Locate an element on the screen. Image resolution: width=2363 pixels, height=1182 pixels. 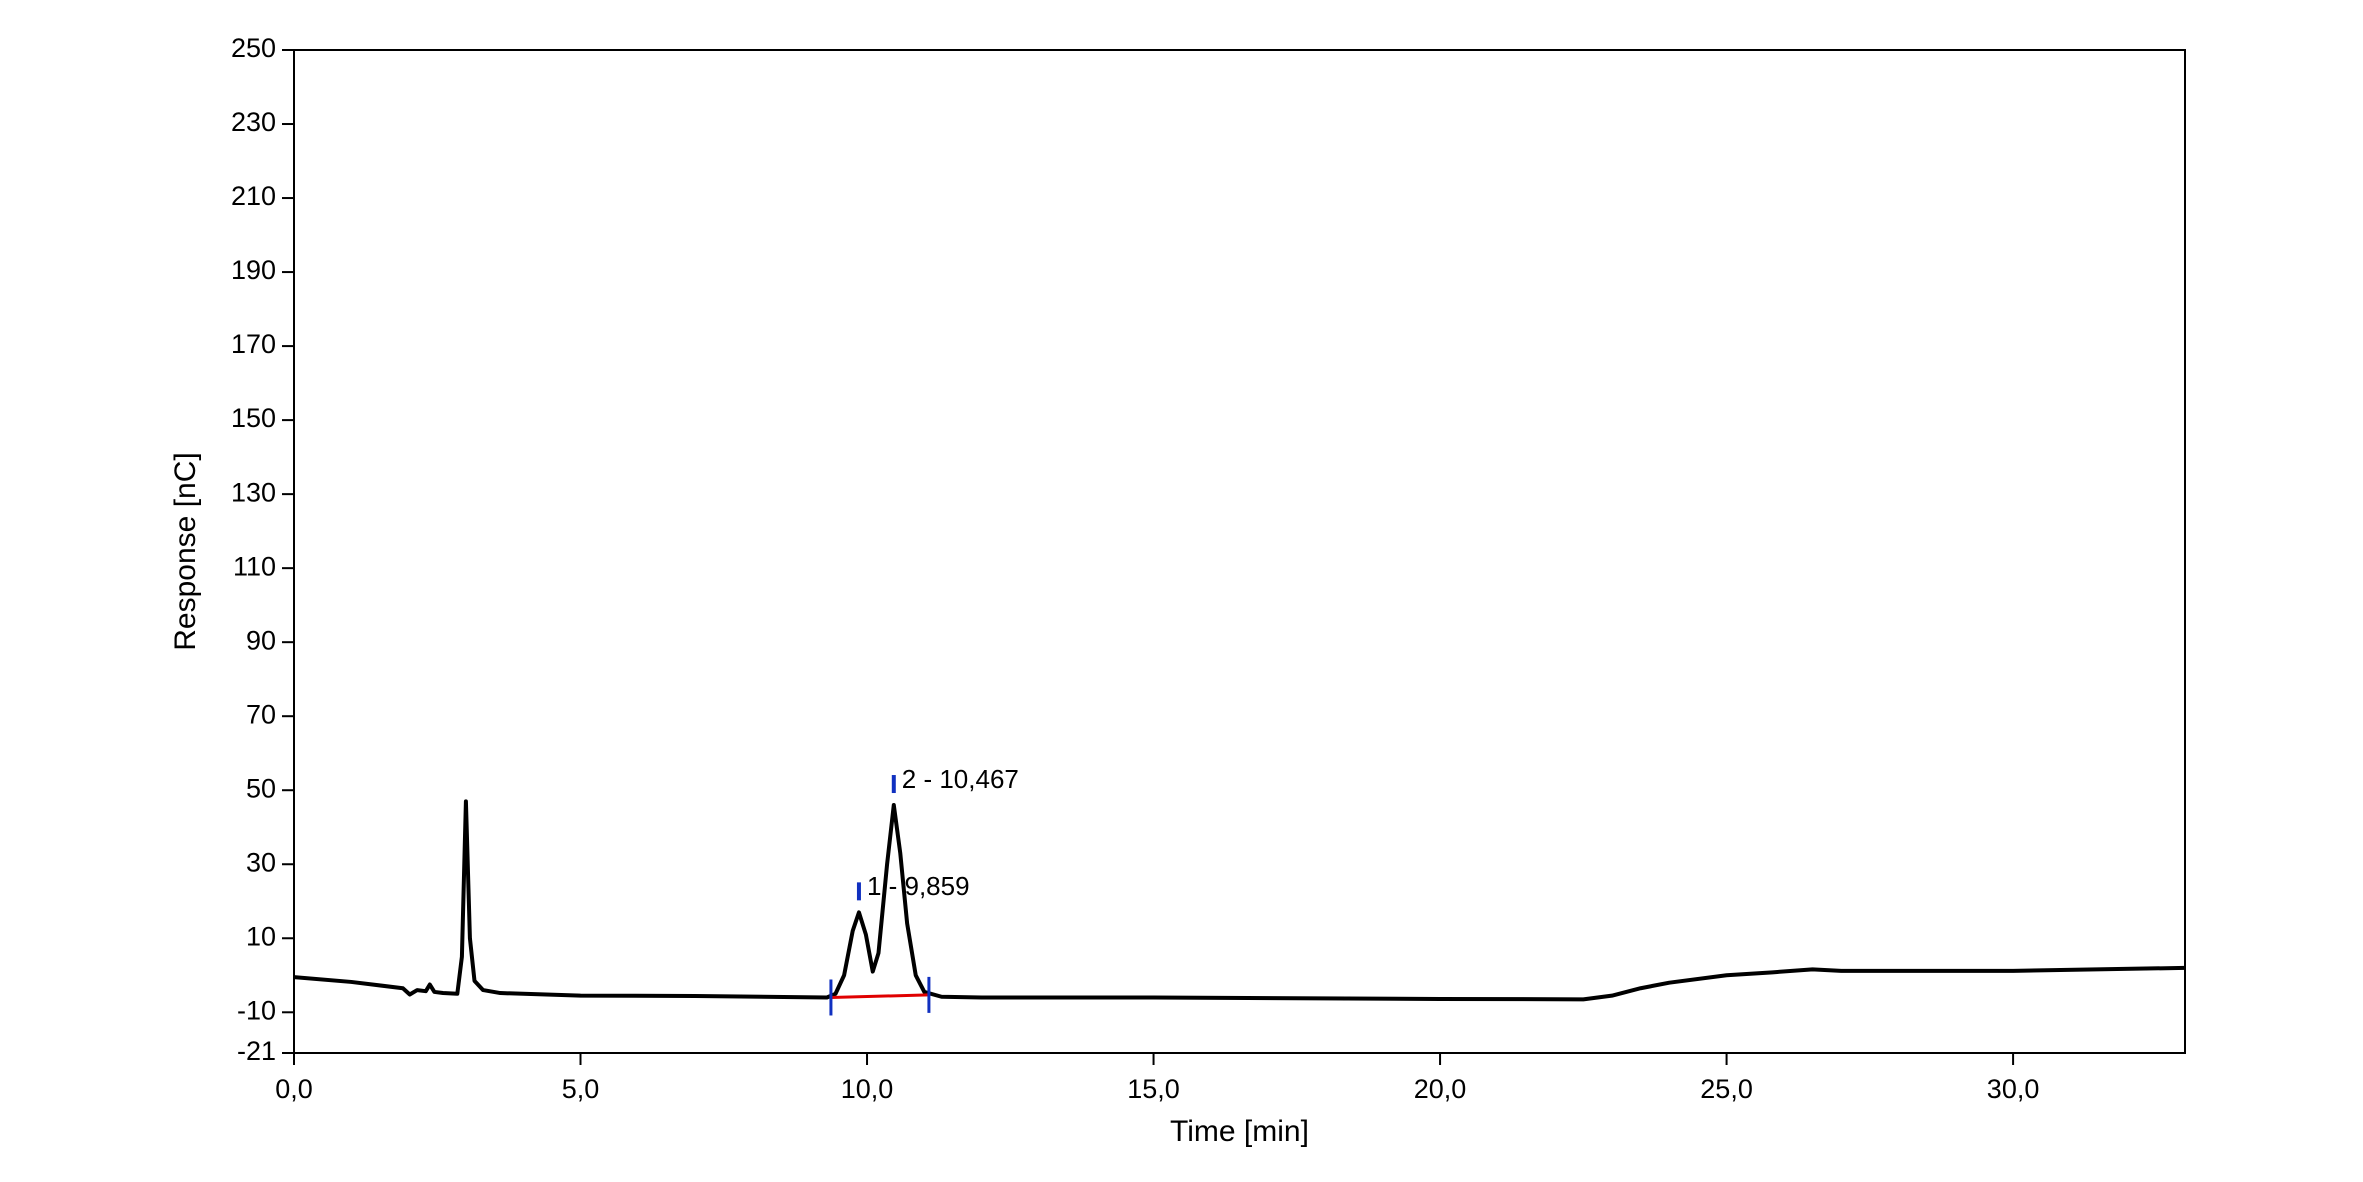
y-tick-label: 70 is located at coordinates (261, 714).